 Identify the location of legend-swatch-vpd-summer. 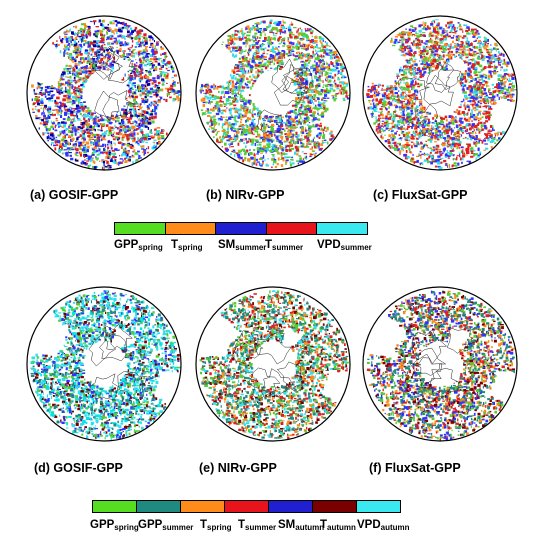
(342, 228).